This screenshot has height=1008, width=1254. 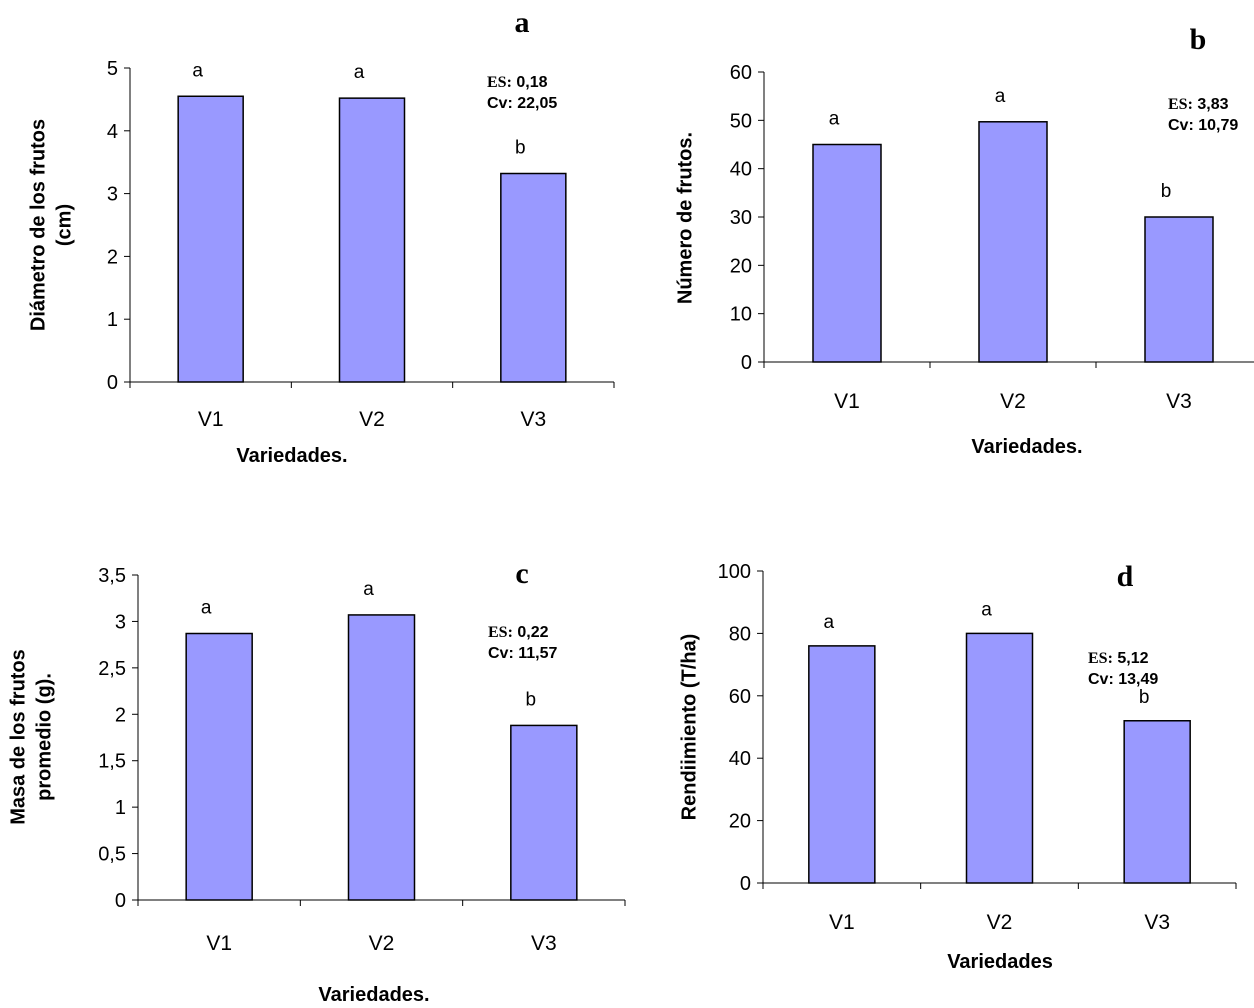 I want to click on stat-value: 11,57, so click(x=536, y=653).